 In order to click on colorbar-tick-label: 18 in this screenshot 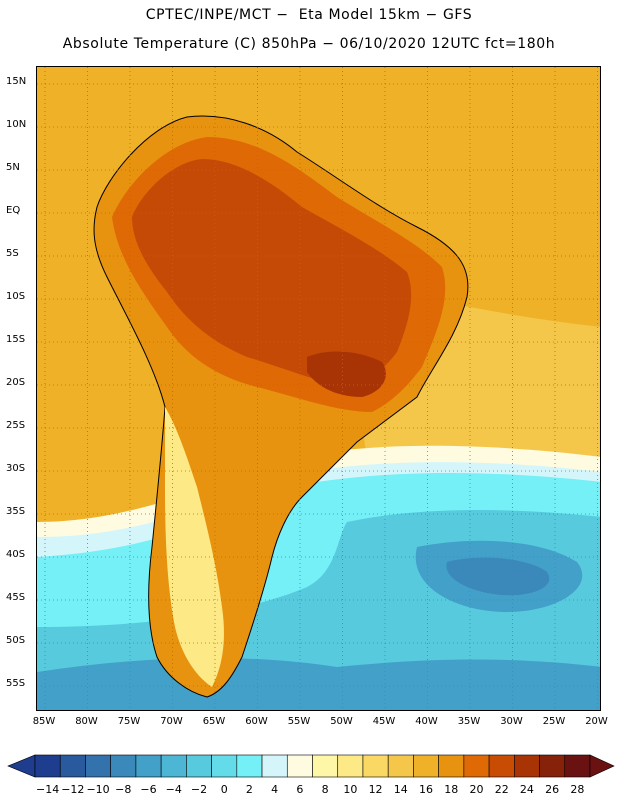, I will do `click(451, 789)`.